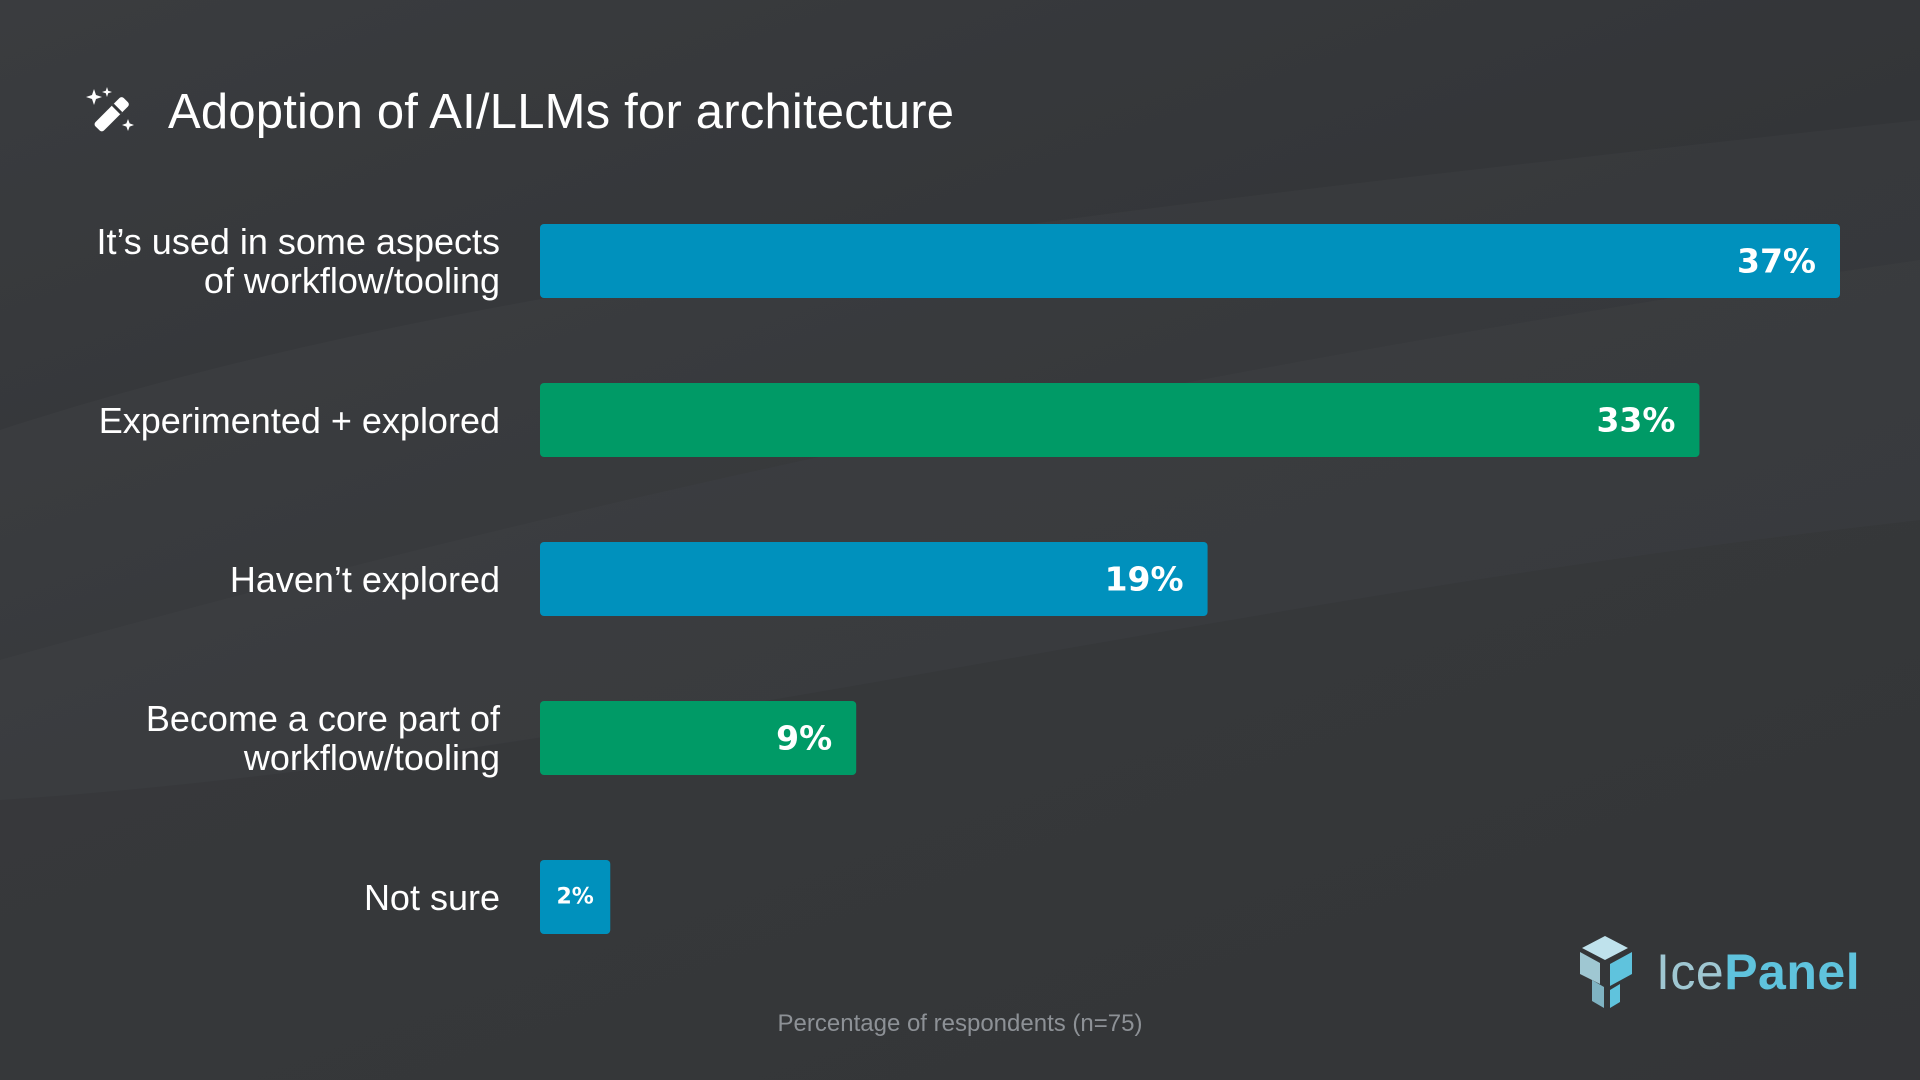  I want to click on bar-value-label-1: 37%, so click(1776, 261).